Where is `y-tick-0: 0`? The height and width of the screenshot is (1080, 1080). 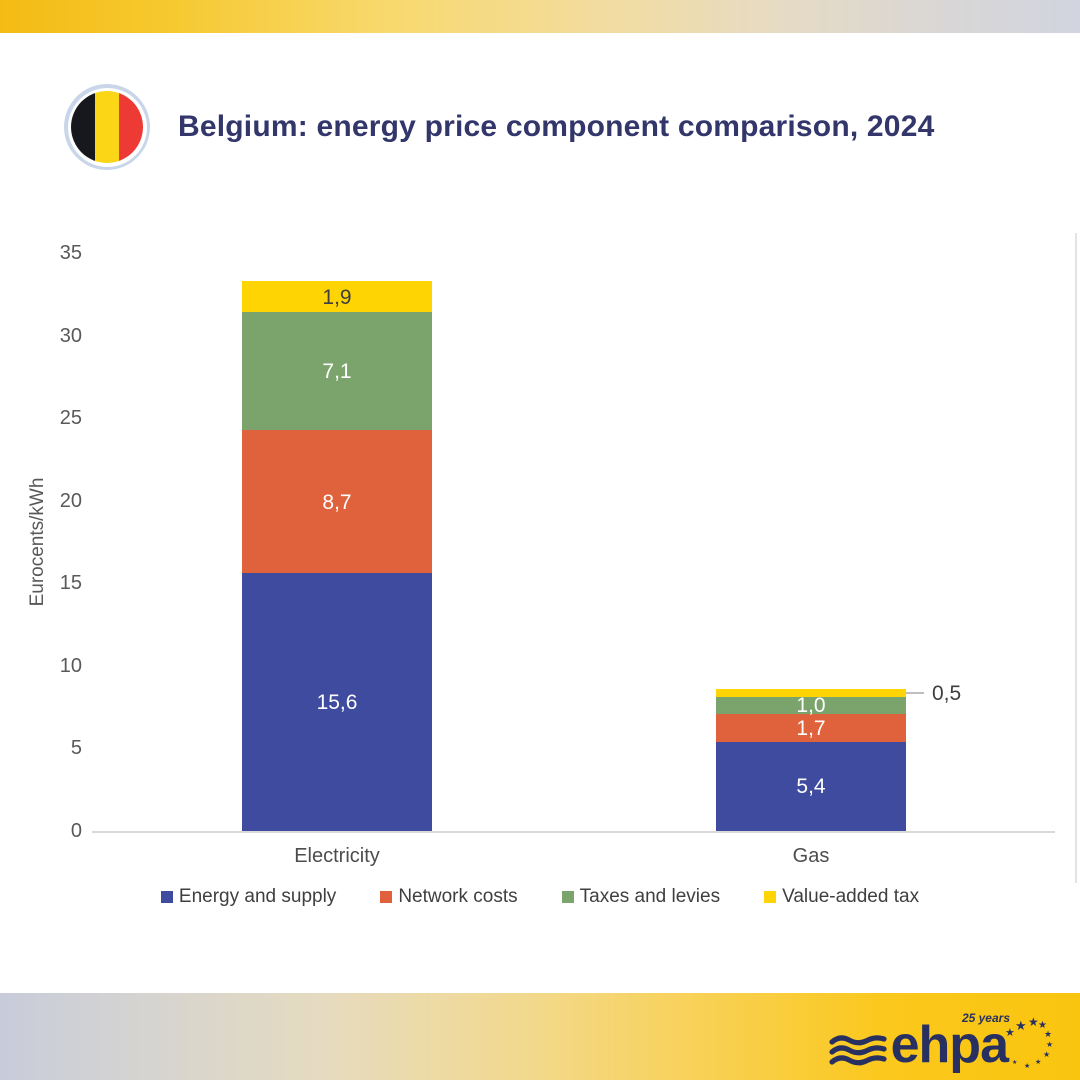 y-tick-0: 0 is located at coordinates (76, 831).